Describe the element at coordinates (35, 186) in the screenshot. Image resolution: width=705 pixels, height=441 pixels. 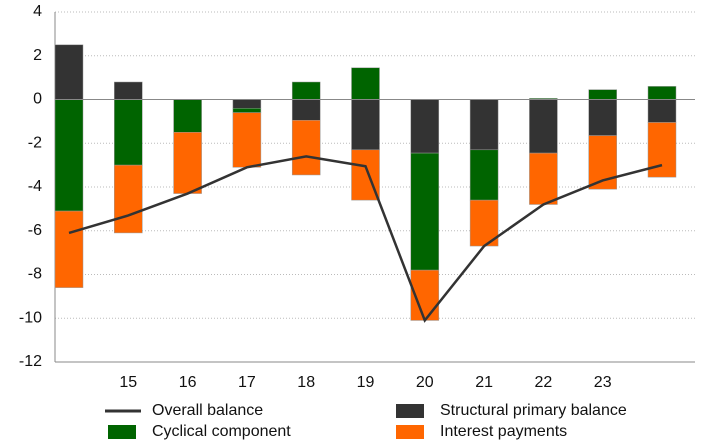
I see `y-tick-label: -4` at that location.